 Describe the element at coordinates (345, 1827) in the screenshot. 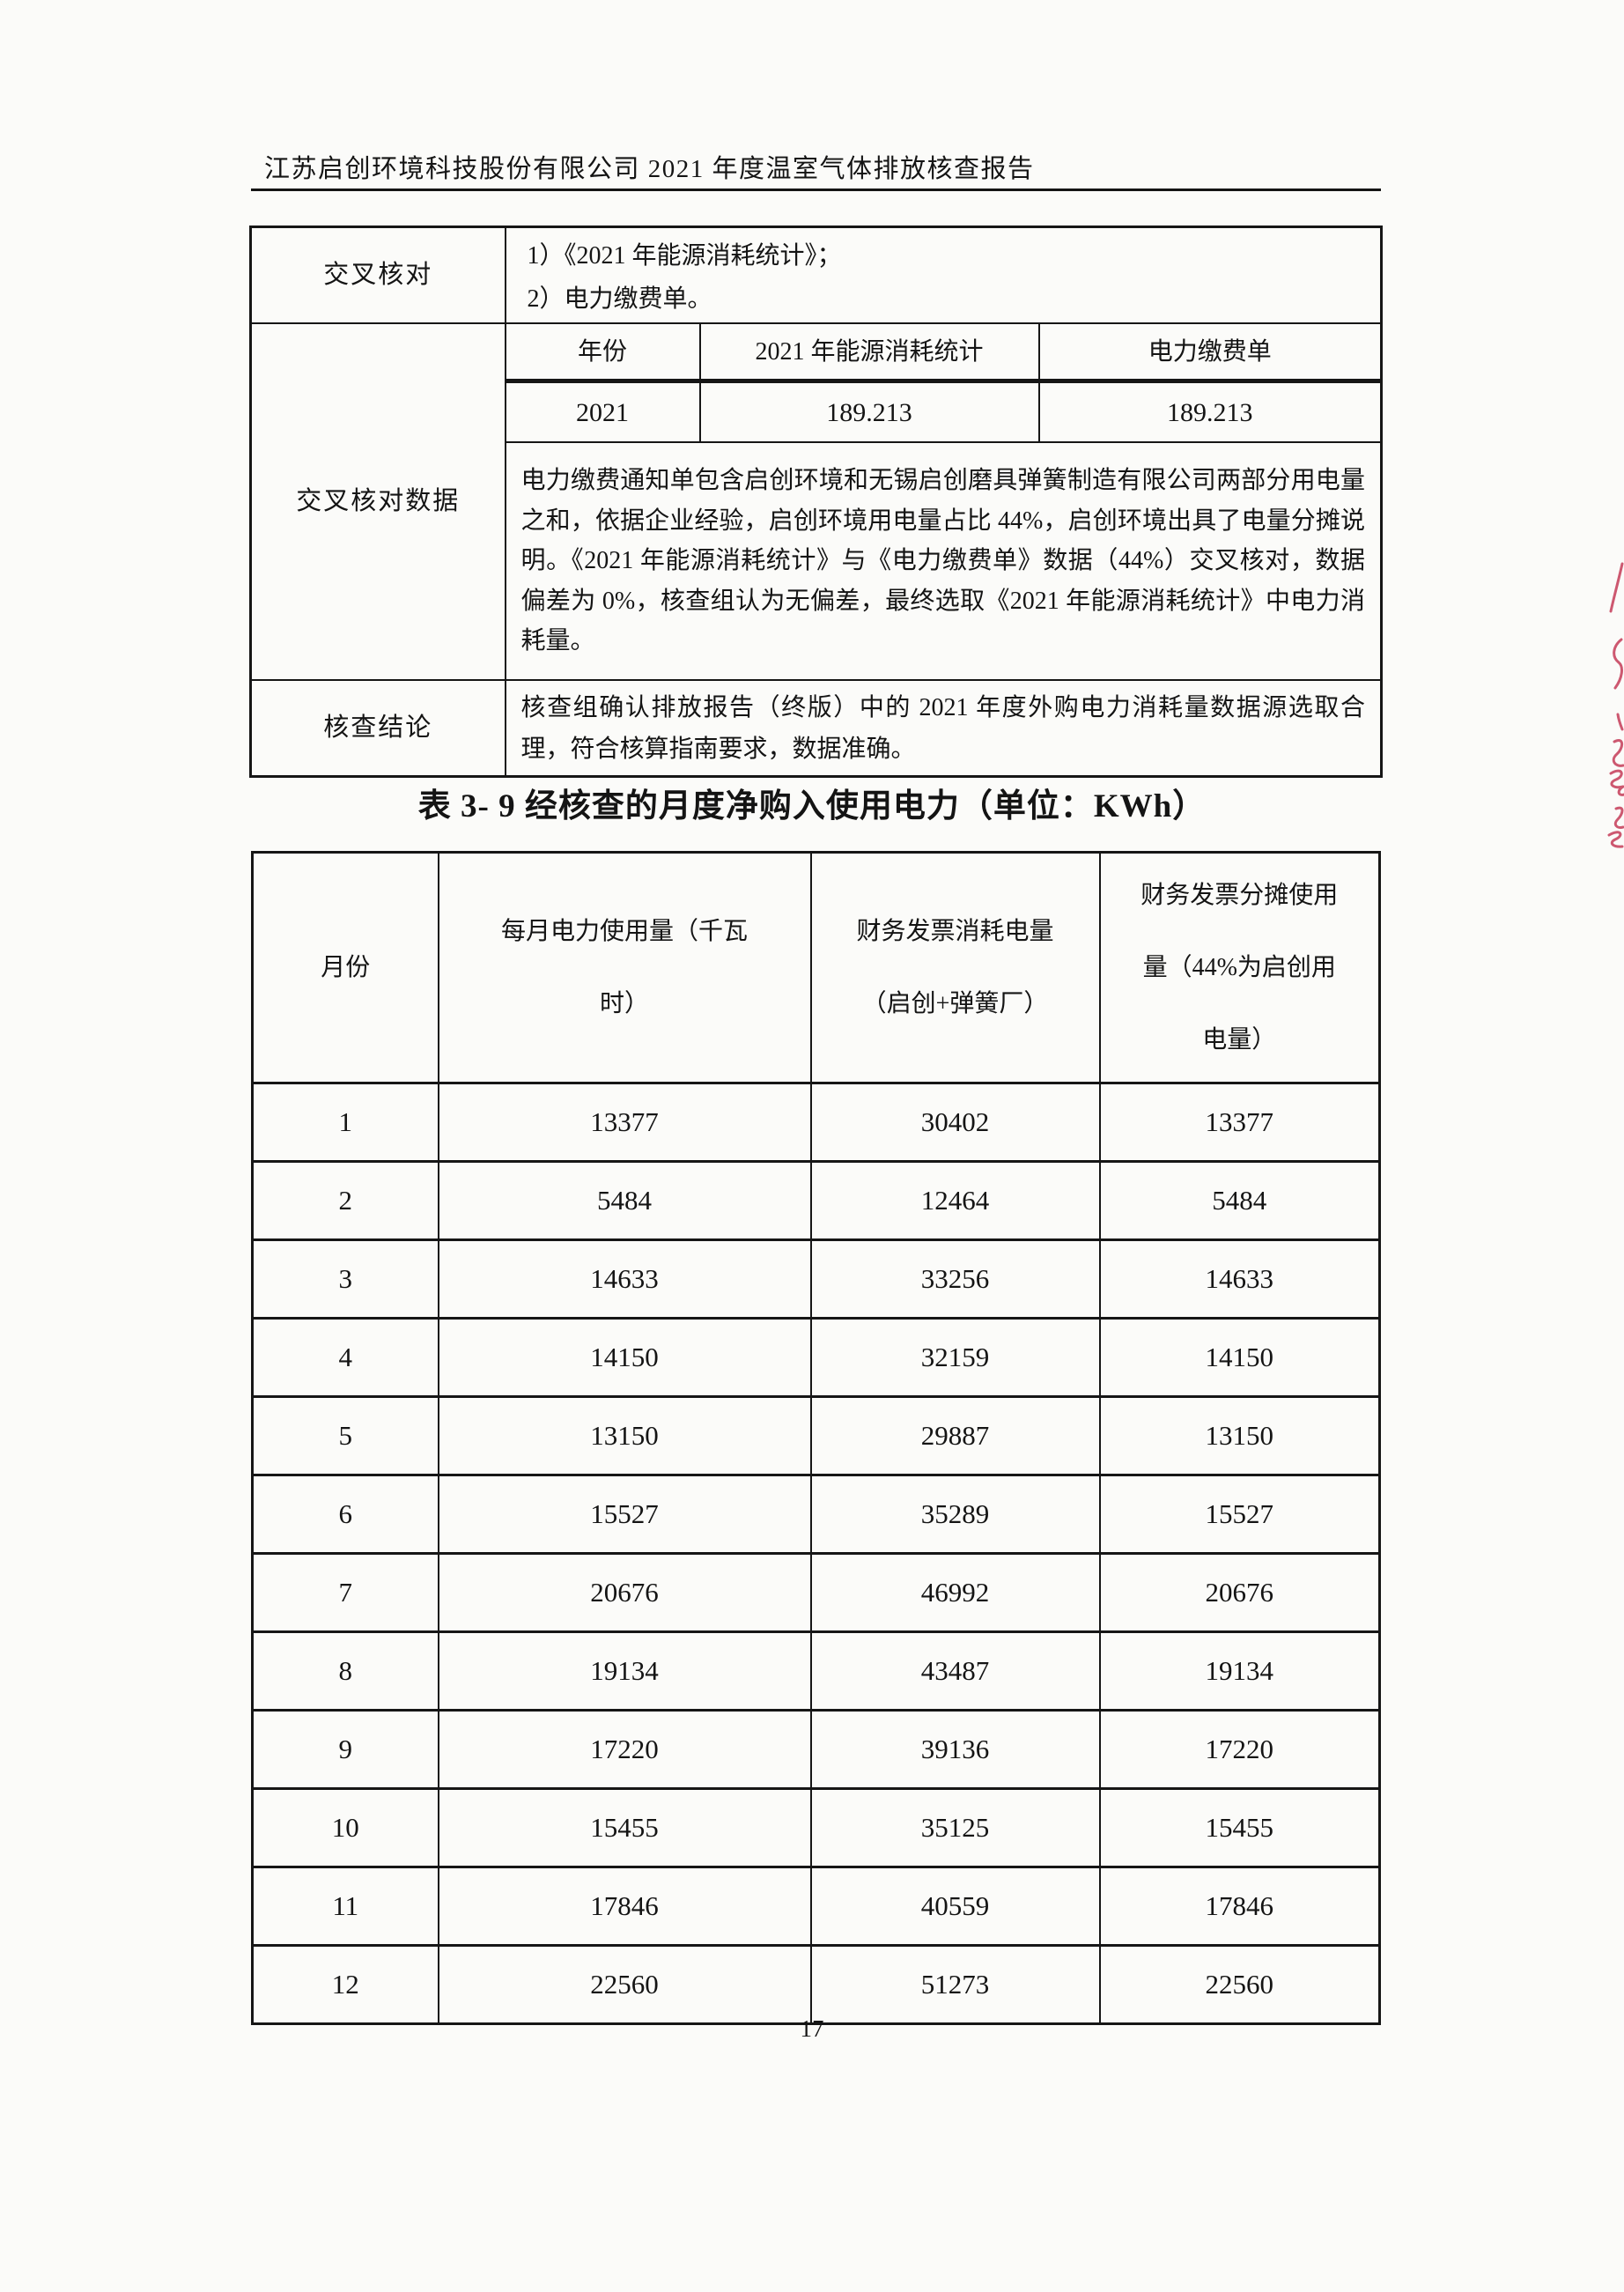

I see `month-cell: 10` at that location.